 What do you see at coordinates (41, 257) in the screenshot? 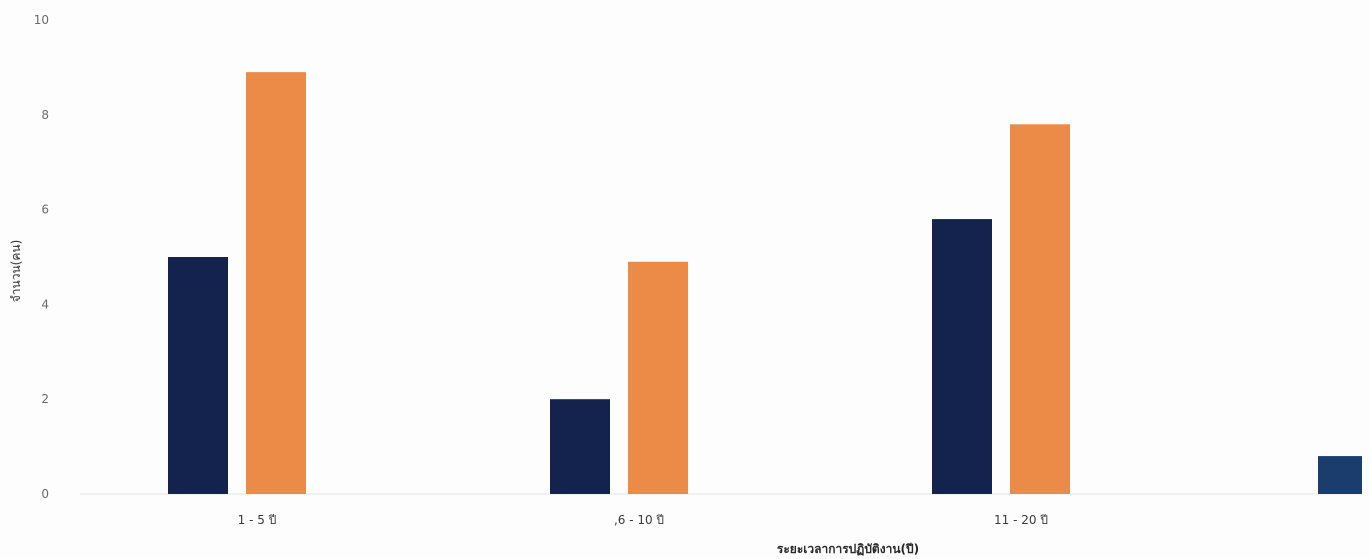
I see `y-axis-ticks: 0 2 4 6 8 10` at bounding box center [41, 257].